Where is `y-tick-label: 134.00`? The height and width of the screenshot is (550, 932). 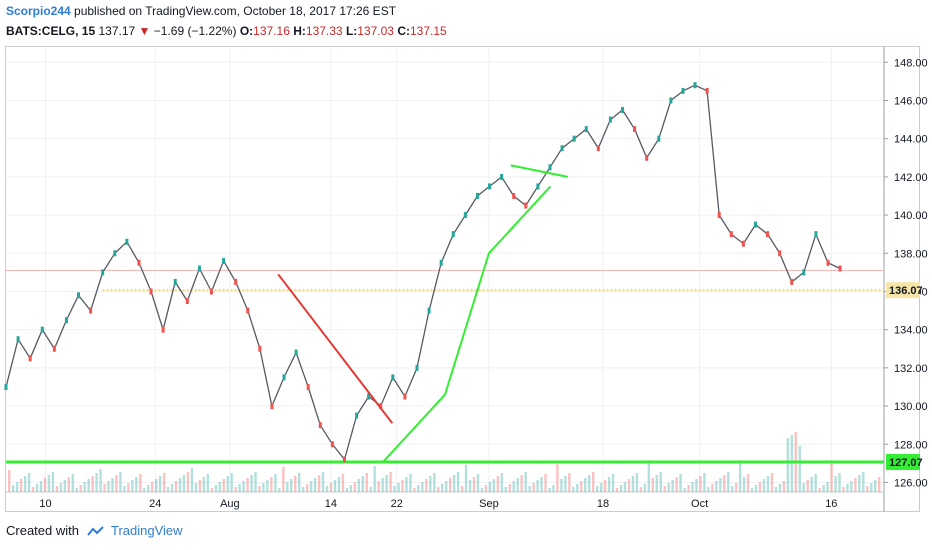 y-tick-label: 134.00 is located at coordinates (911, 331).